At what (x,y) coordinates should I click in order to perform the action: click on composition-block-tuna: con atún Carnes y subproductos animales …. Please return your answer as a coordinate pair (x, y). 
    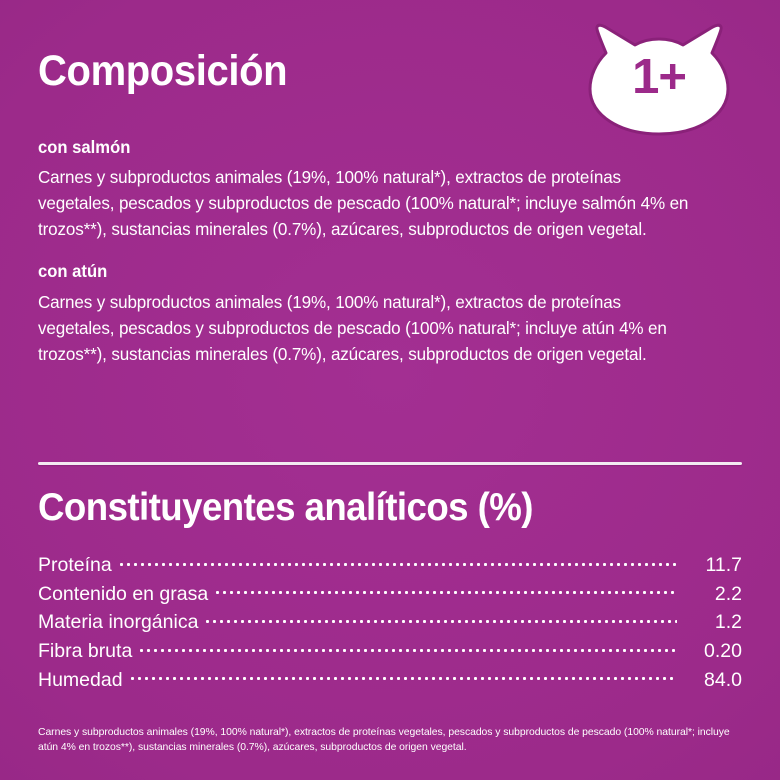
    Looking at the image, I should click on (374, 314).